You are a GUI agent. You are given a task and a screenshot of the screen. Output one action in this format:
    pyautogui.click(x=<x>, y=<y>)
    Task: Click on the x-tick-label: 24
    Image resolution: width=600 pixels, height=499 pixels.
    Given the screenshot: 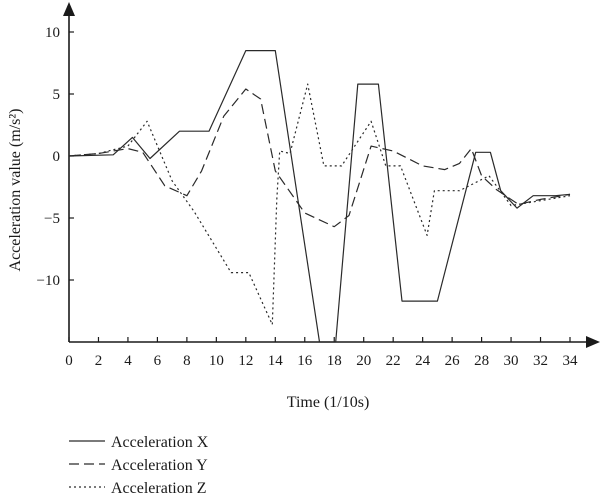 What is the action you would take?
    pyautogui.click(x=423, y=361)
    